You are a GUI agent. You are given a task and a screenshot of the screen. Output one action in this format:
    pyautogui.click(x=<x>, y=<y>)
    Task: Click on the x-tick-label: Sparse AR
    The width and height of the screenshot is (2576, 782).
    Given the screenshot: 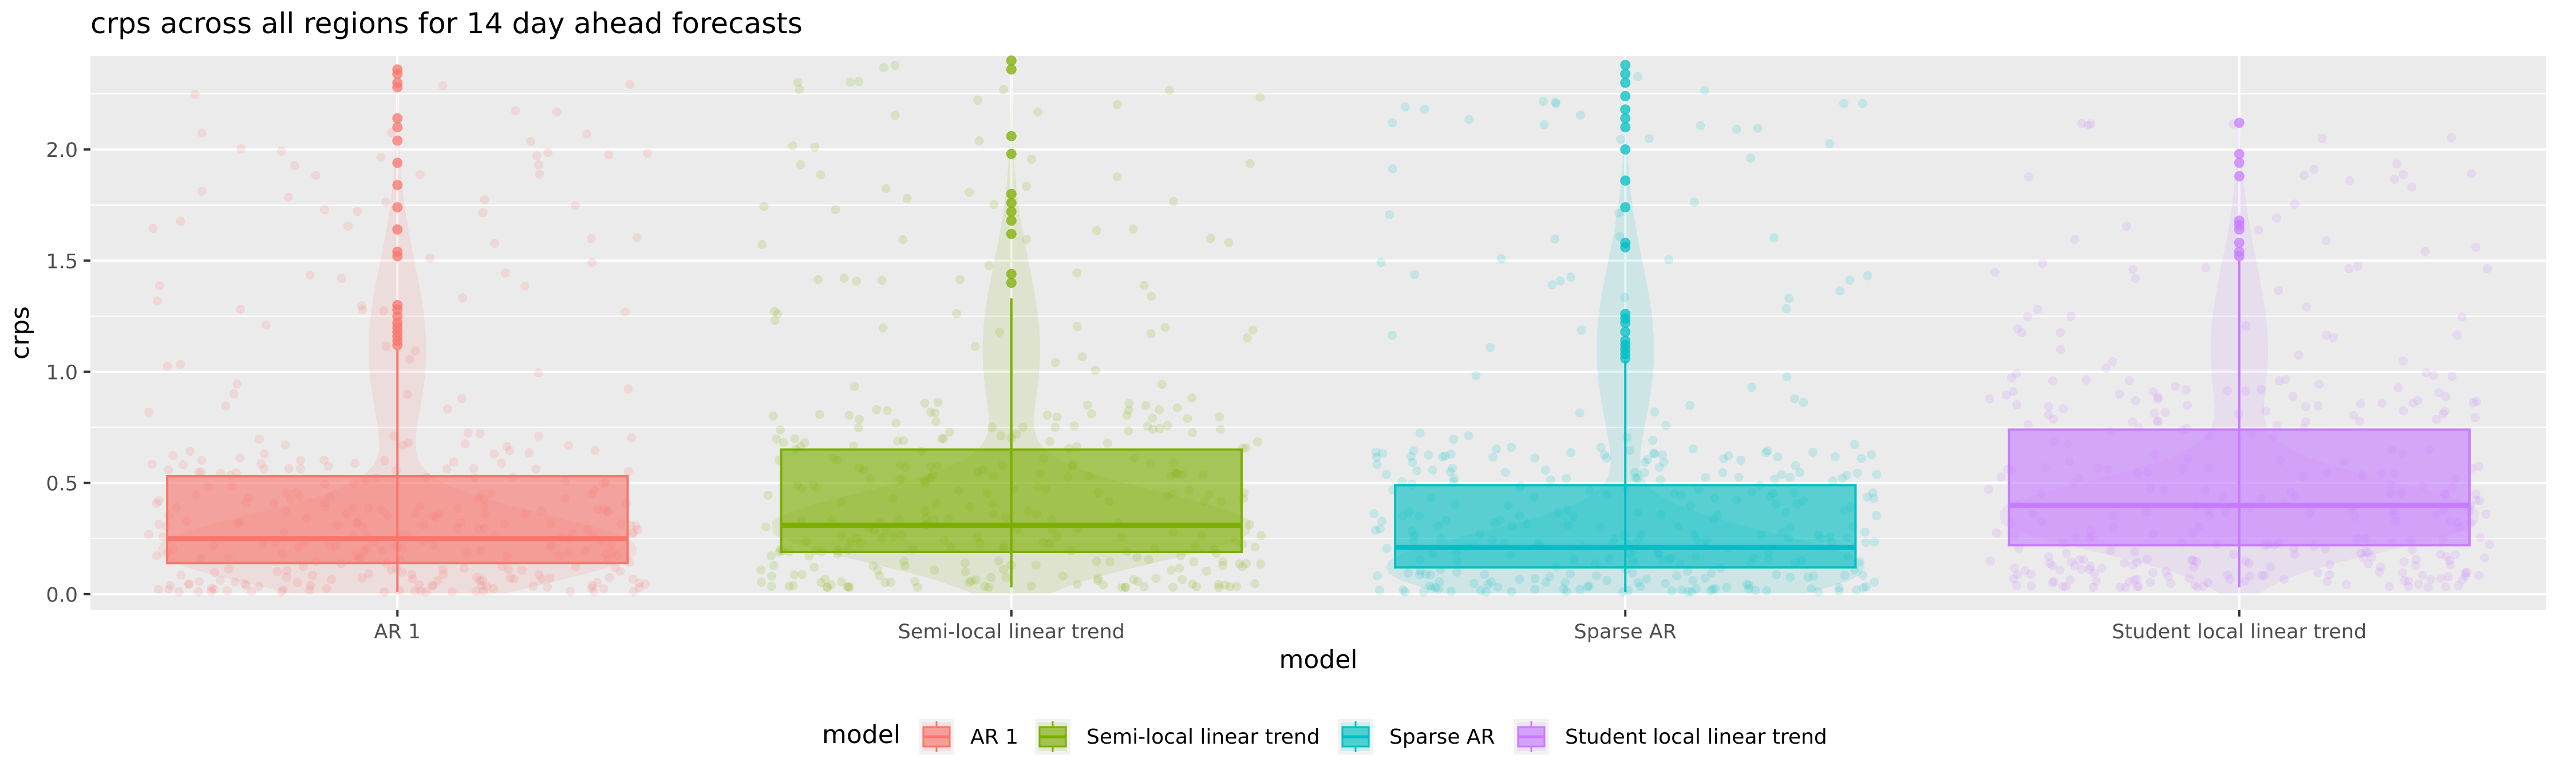 What is the action you would take?
    pyautogui.click(x=1625, y=632)
    